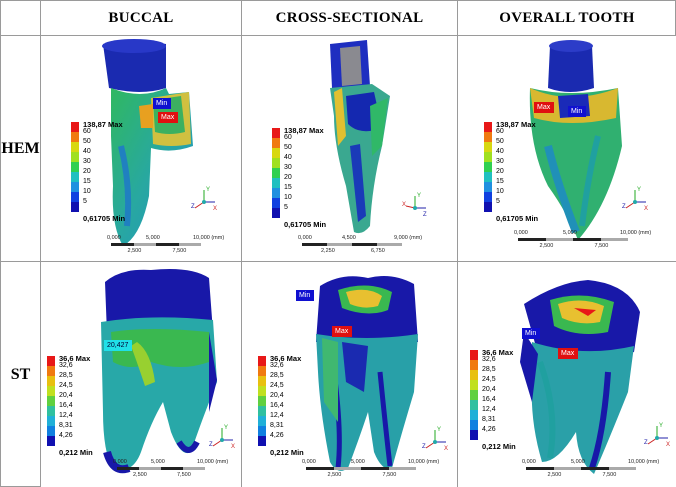 The width and height of the screenshot is (676, 487). Describe the element at coordinates (514, 171) in the screenshot. I see `legend-hem-overall: 138,87 Max 60 50 40 30 20 15 10 5 0,61705 Min` at that location.